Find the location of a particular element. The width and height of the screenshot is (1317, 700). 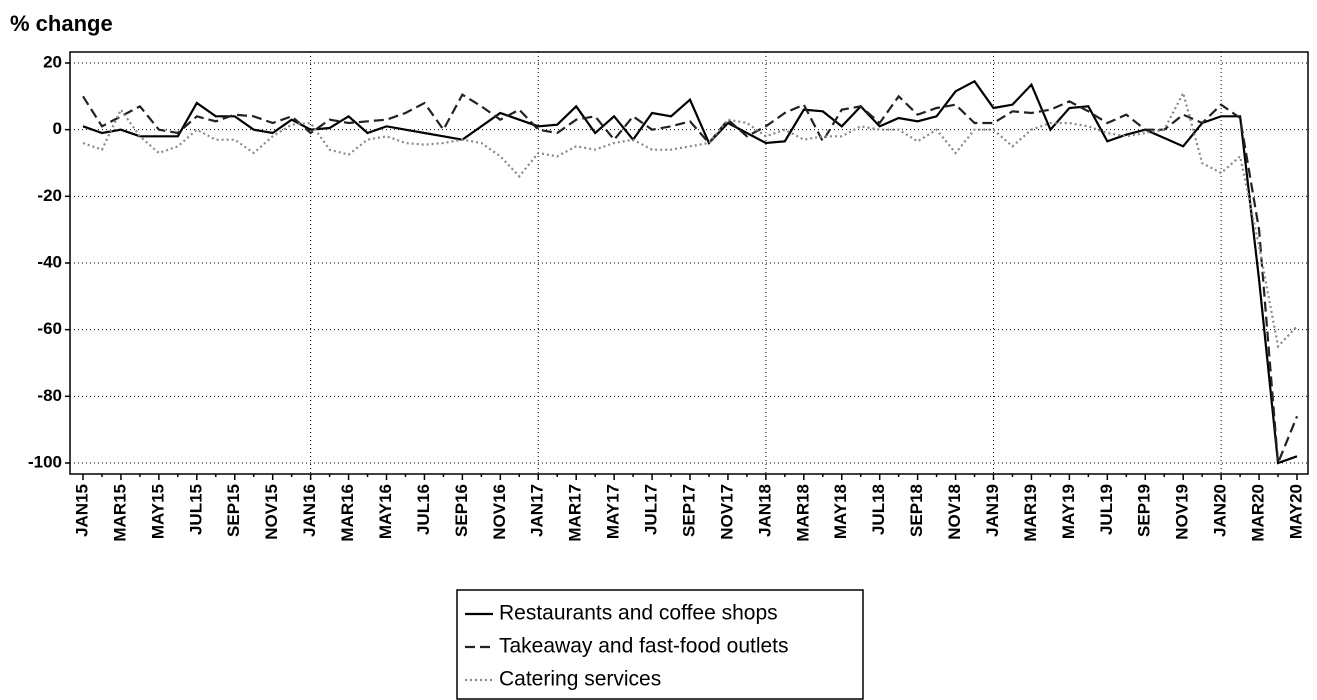

x-tick-label: JUL18 is located at coordinates (878, 509).